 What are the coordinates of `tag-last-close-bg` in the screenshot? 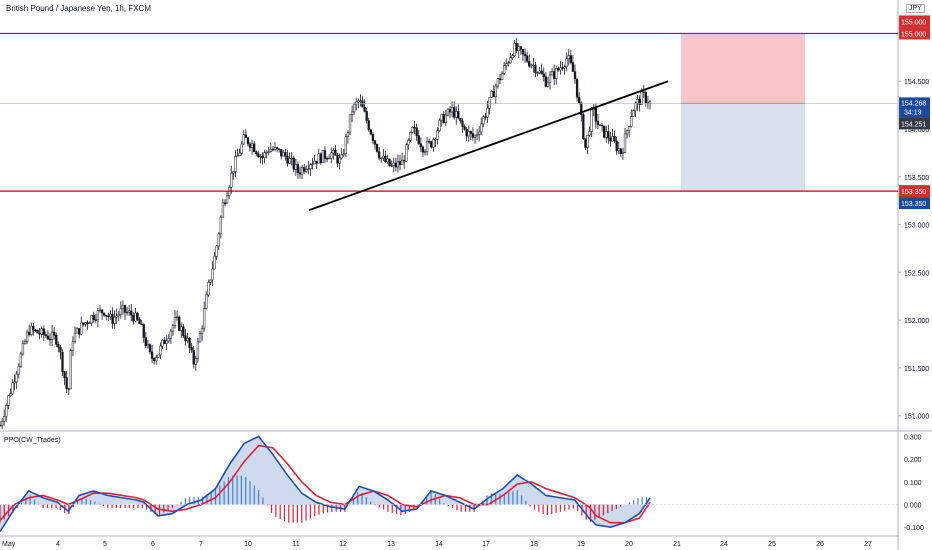 It's located at (914, 123).